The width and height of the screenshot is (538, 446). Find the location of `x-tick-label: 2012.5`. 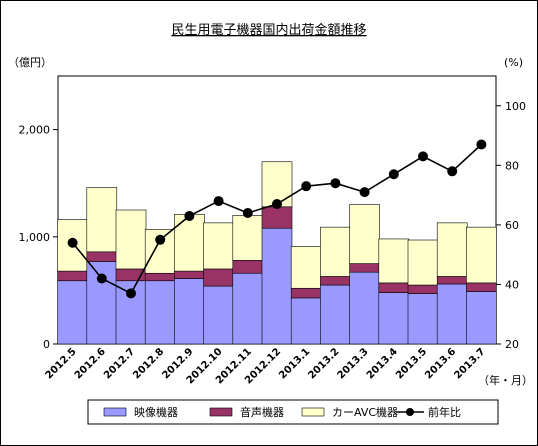

x-tick-label: 2012.5 is located at coordinates (61, 363).